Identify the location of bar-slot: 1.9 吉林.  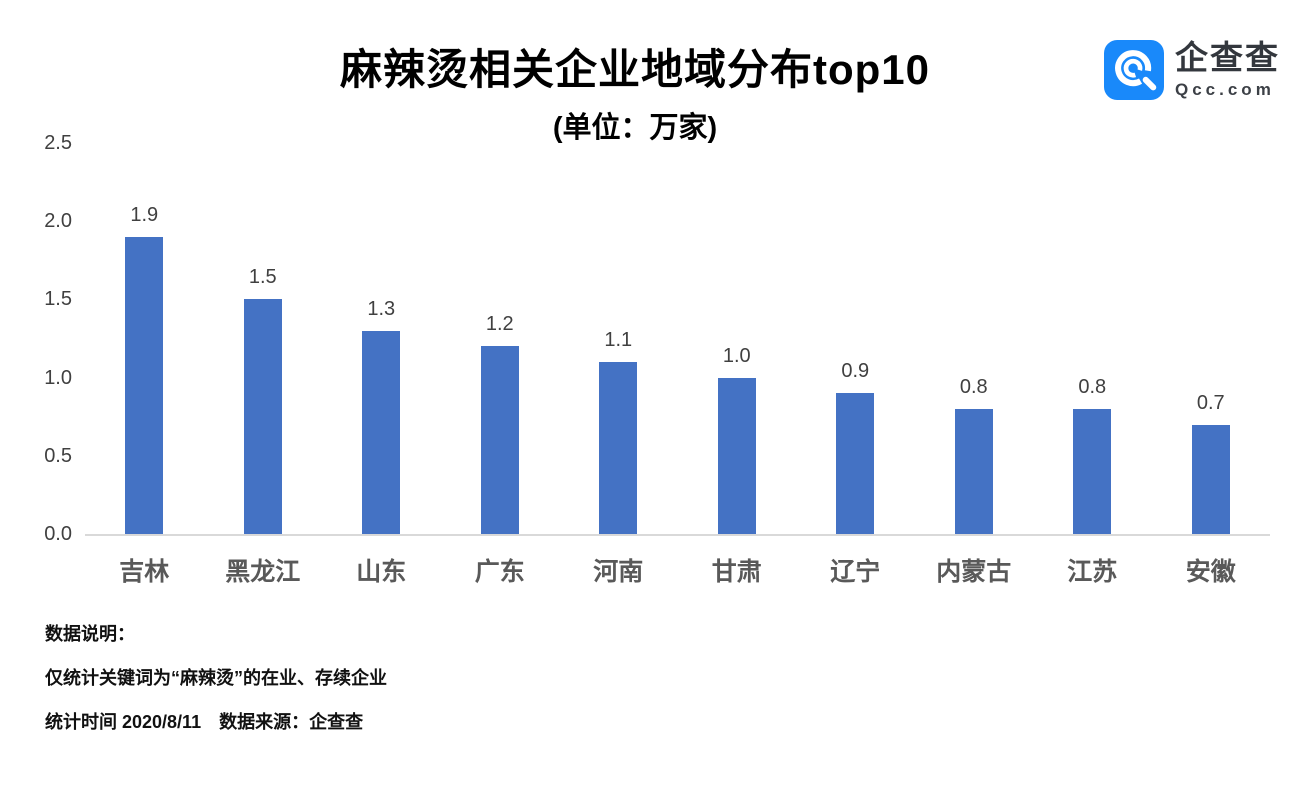
(144, 364).